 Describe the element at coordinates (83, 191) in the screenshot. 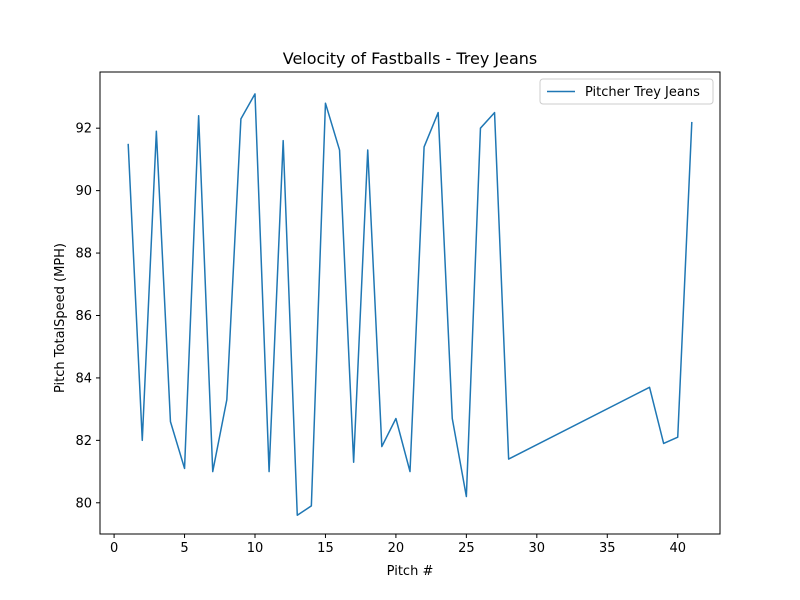

I see `y-tick-label: 90` at that location.